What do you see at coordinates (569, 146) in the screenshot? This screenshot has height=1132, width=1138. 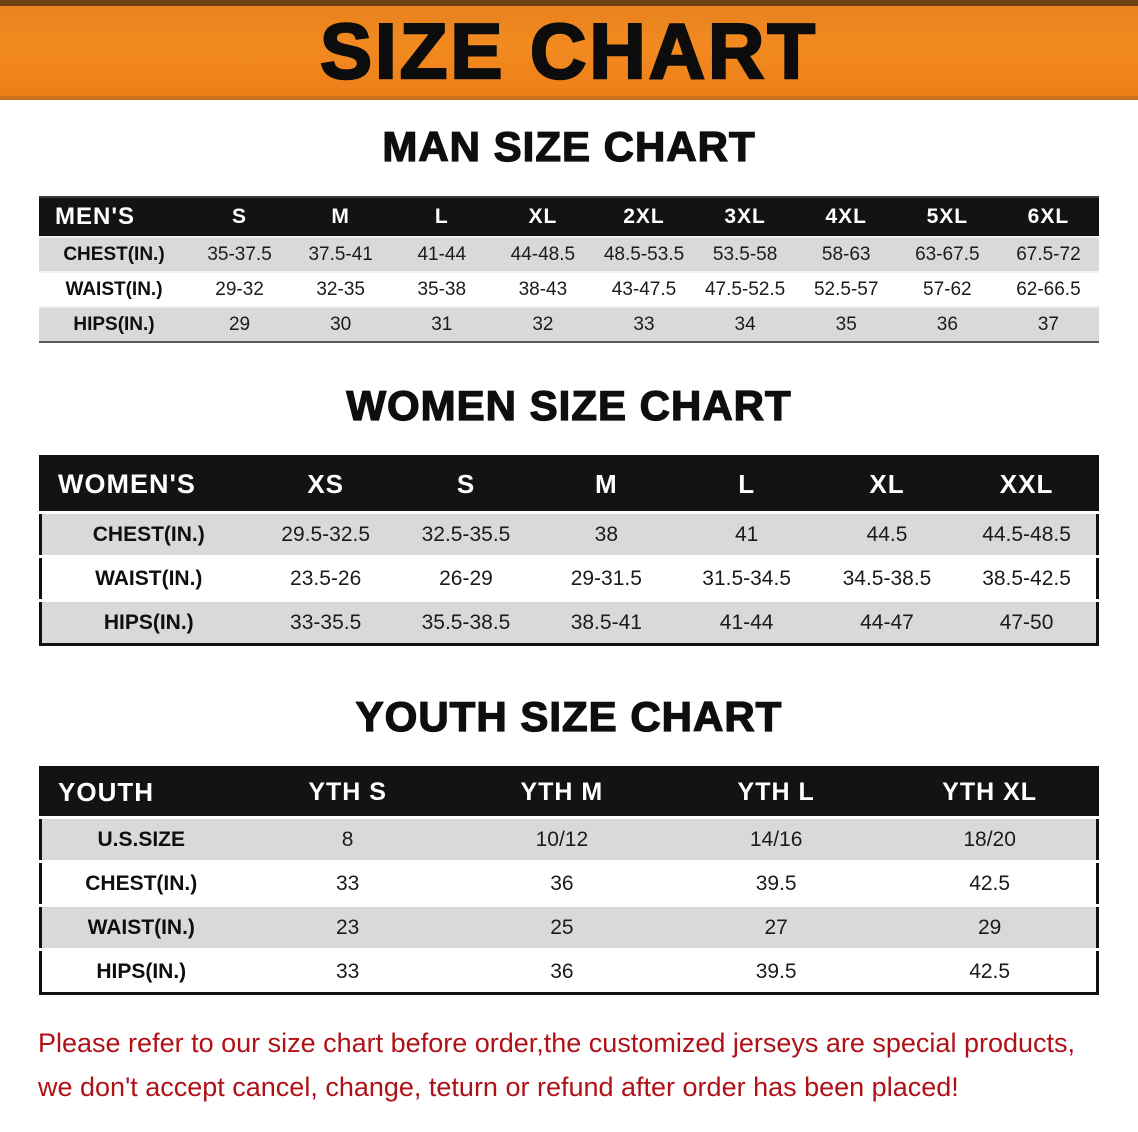 I see `men-section-heading: MAN SIZE CHART` at bounding box center [569, 146].